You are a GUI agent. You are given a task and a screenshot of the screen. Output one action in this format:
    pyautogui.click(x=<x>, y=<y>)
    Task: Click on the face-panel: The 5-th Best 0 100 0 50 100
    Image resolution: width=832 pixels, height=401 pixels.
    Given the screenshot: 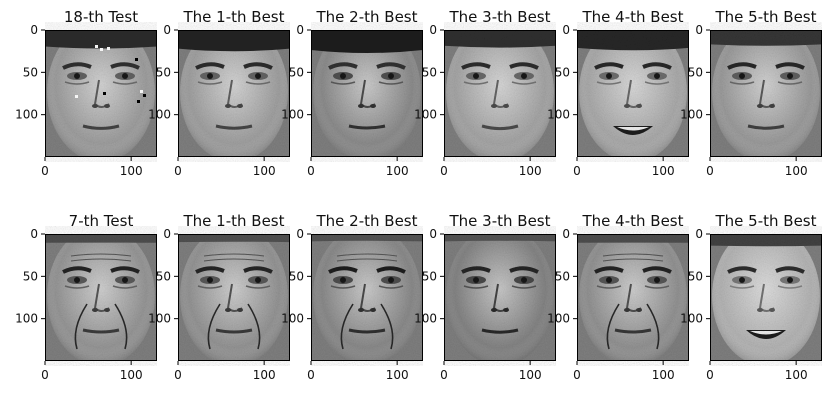 What is the action you would take?
    pyautogui.click(x=751, y=297)
    